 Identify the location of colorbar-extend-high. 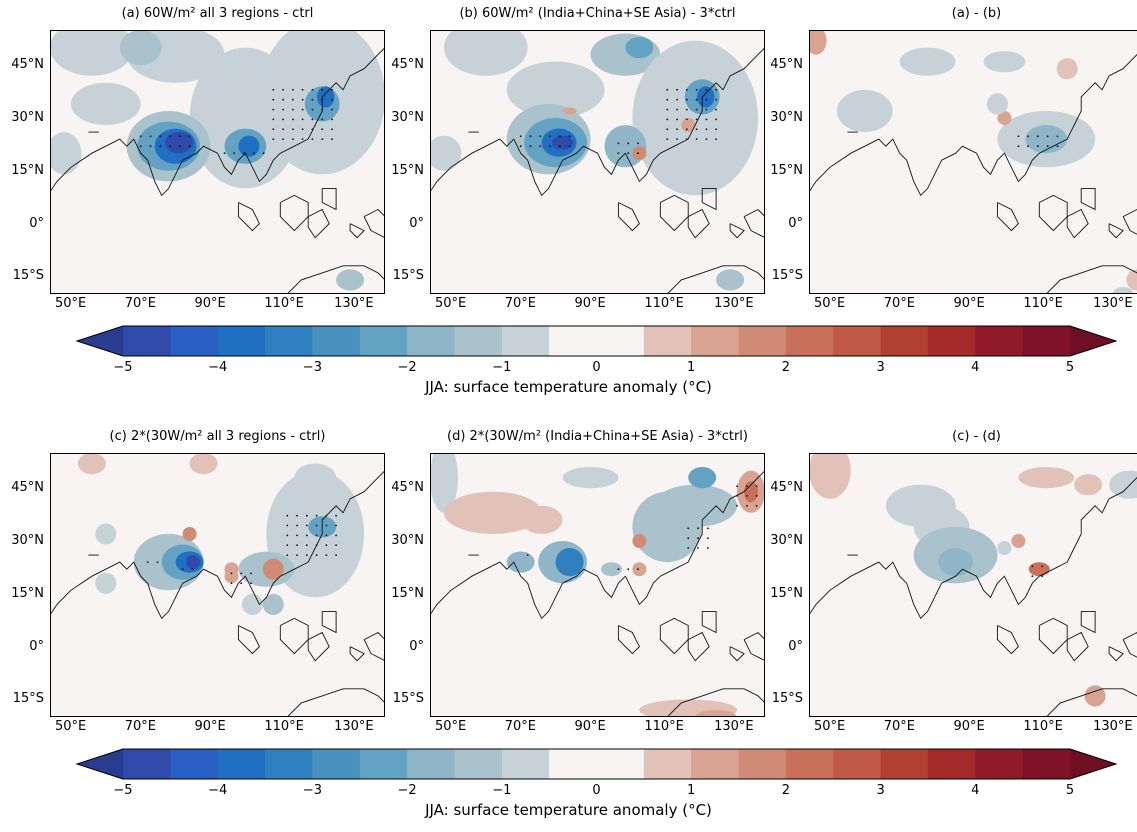
(1093, 341).